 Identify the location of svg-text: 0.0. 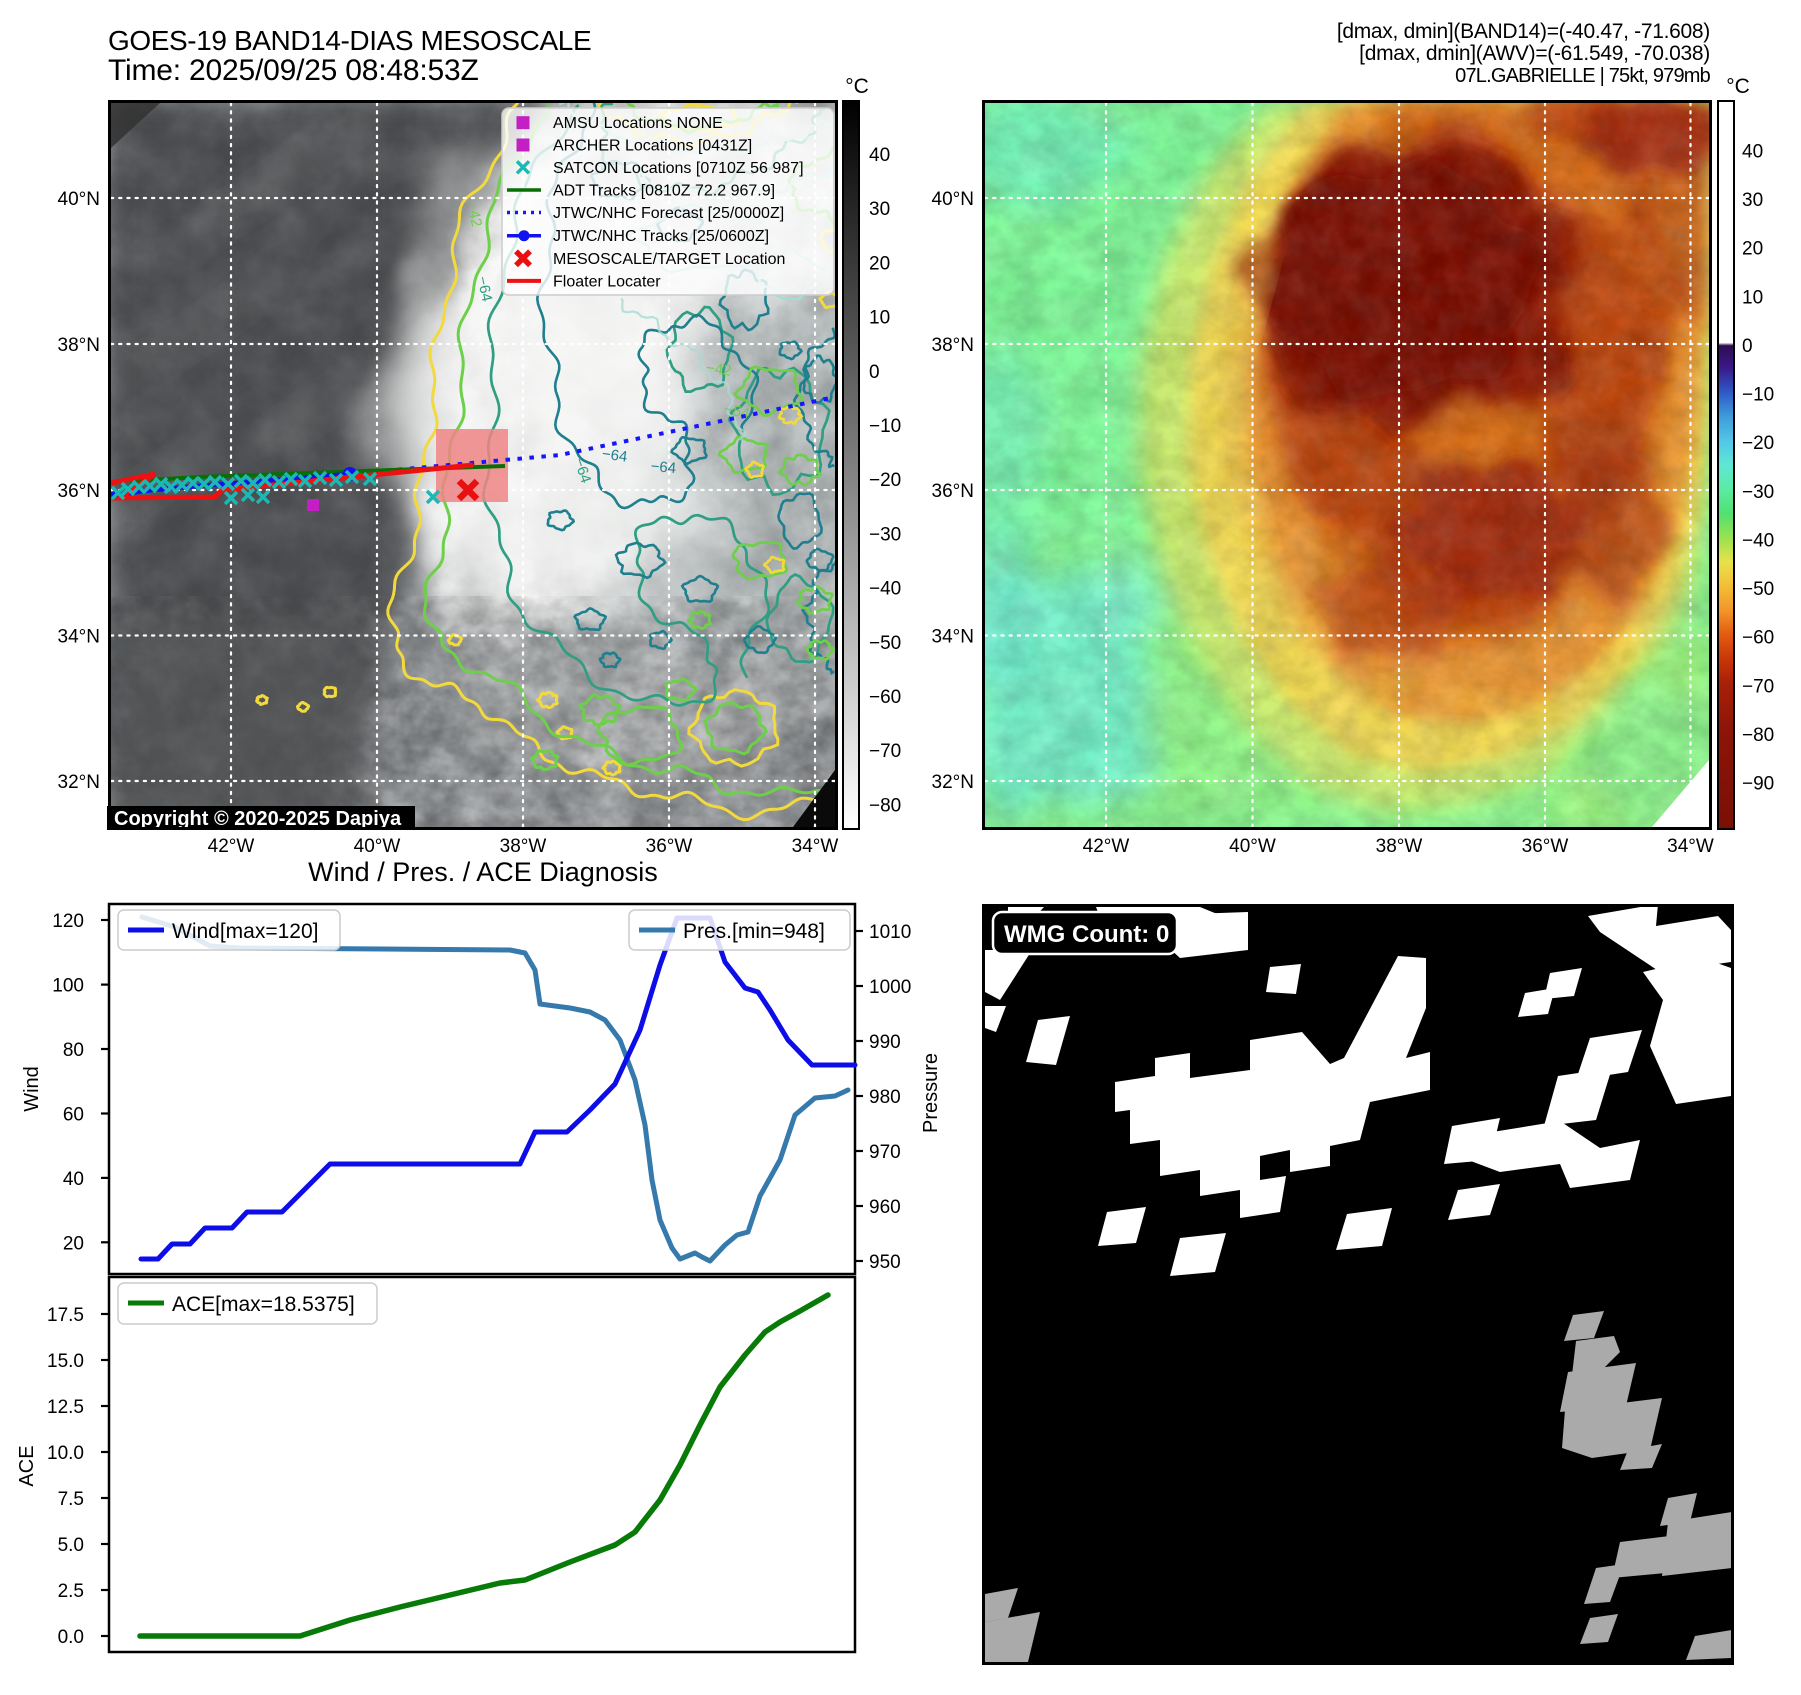
(71, 1637).